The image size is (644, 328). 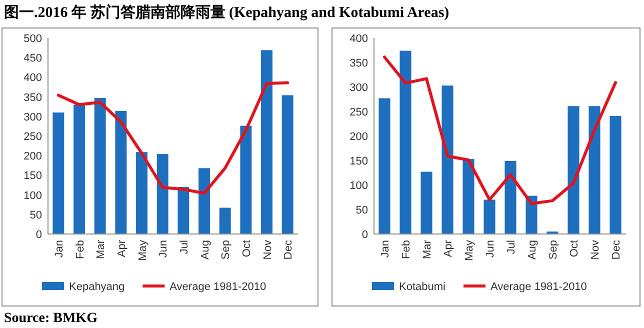 I want to click on legend-label: Kepahyang, so click(x=97, y=287).